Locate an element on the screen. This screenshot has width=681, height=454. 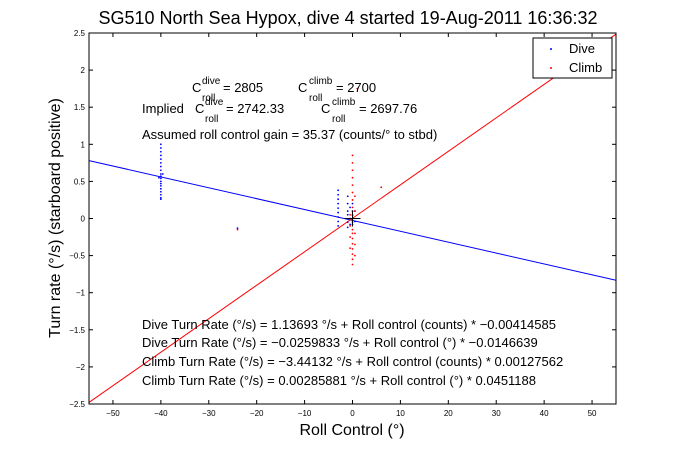
x-axis-label: Roll Control (°) is located at coordinates (351, 430).